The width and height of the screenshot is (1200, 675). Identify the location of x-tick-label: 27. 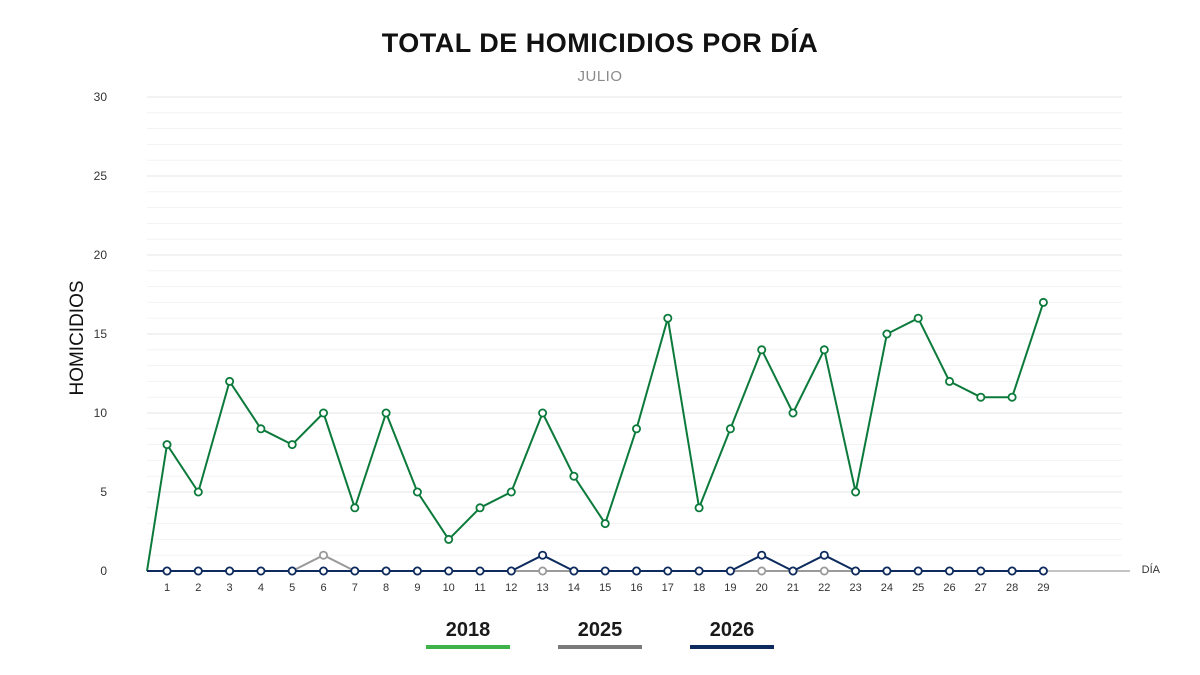
(981, 588).